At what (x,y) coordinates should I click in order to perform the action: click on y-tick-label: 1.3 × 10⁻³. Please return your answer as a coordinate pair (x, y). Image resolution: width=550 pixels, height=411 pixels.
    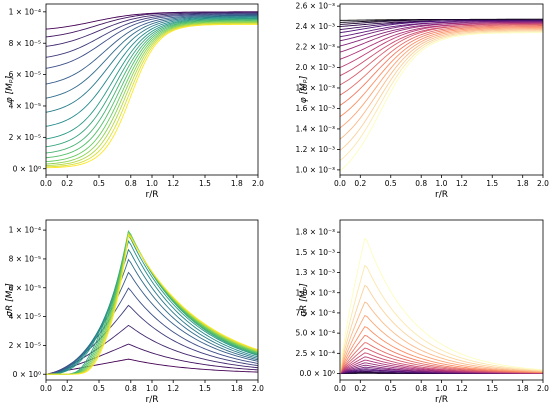
    Looking at the image, I should click on (316, 272).